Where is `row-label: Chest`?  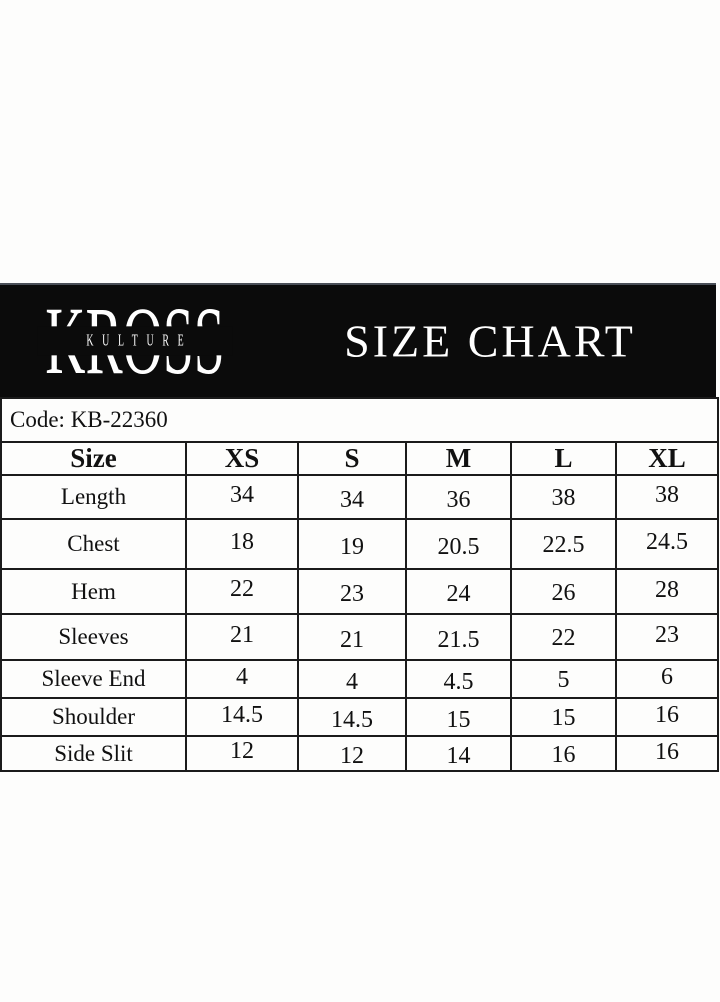 row-label: Chest is located at coordinates (93, 544).